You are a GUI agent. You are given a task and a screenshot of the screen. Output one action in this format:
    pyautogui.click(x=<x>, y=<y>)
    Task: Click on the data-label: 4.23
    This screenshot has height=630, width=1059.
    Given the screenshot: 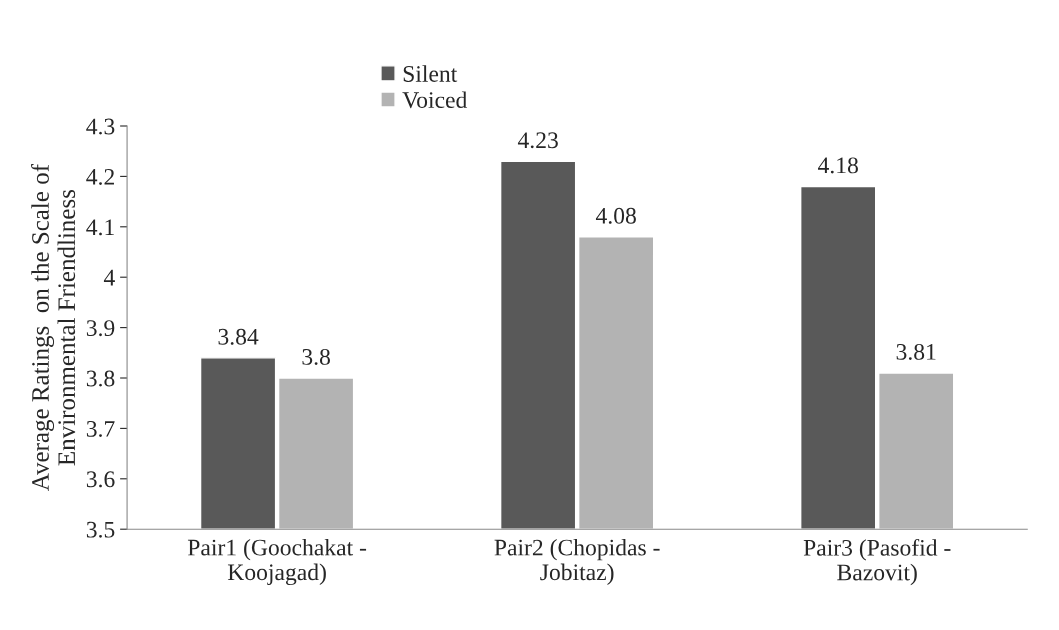 What is the action you would take?
    pyautogui.click(x=537, y=140)
    